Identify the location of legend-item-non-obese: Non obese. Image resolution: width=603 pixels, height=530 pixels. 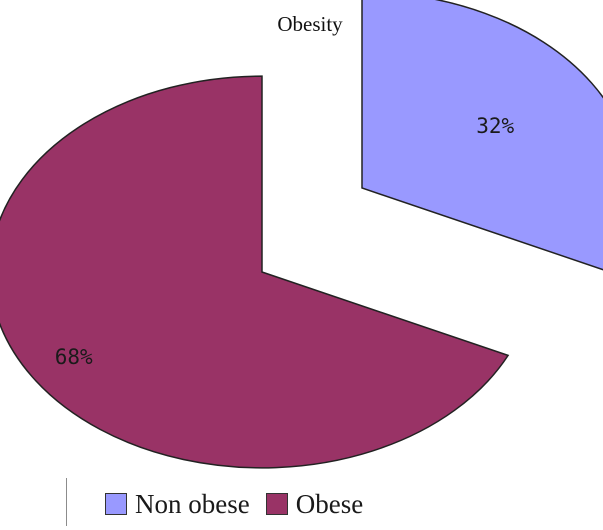
(177, 504).